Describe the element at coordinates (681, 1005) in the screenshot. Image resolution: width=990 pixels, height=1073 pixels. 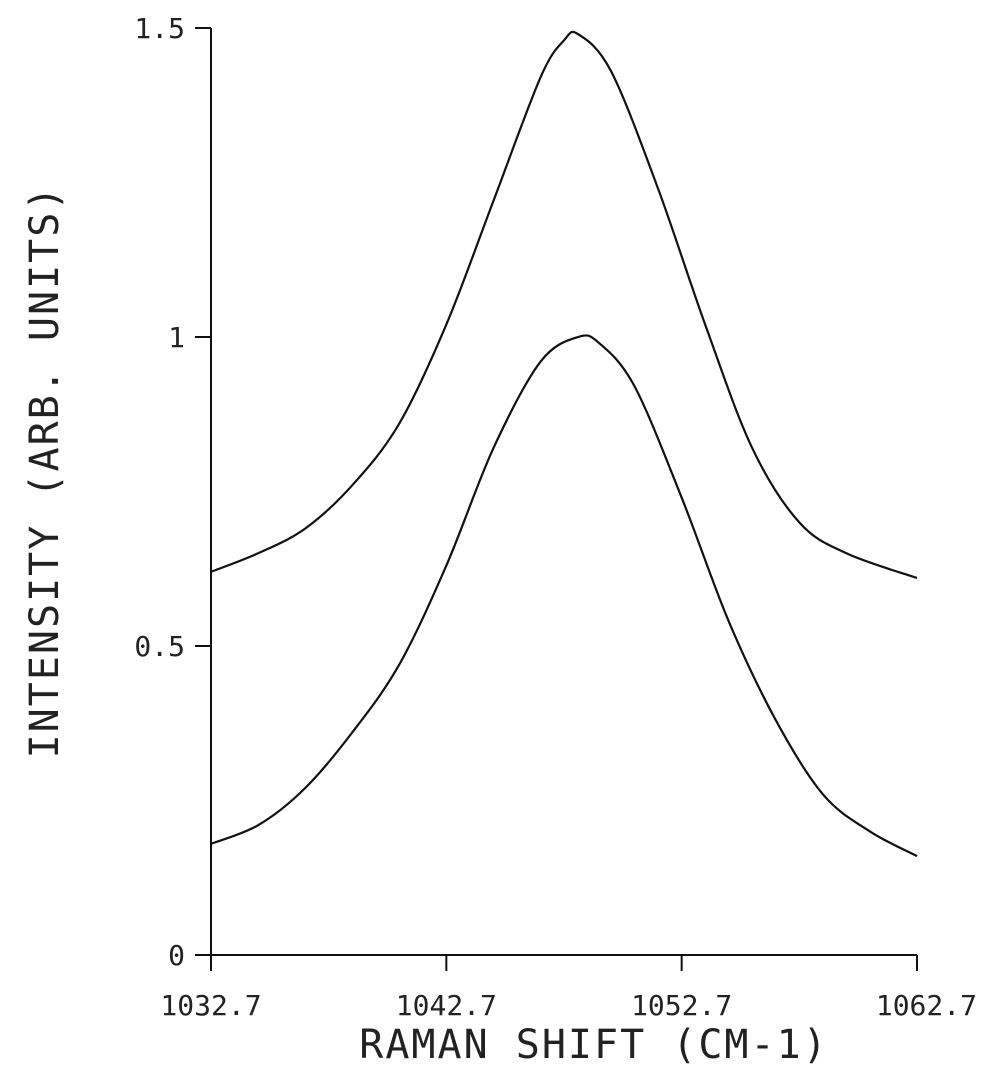
I see `x-tick-label: 1052.7` at that location.